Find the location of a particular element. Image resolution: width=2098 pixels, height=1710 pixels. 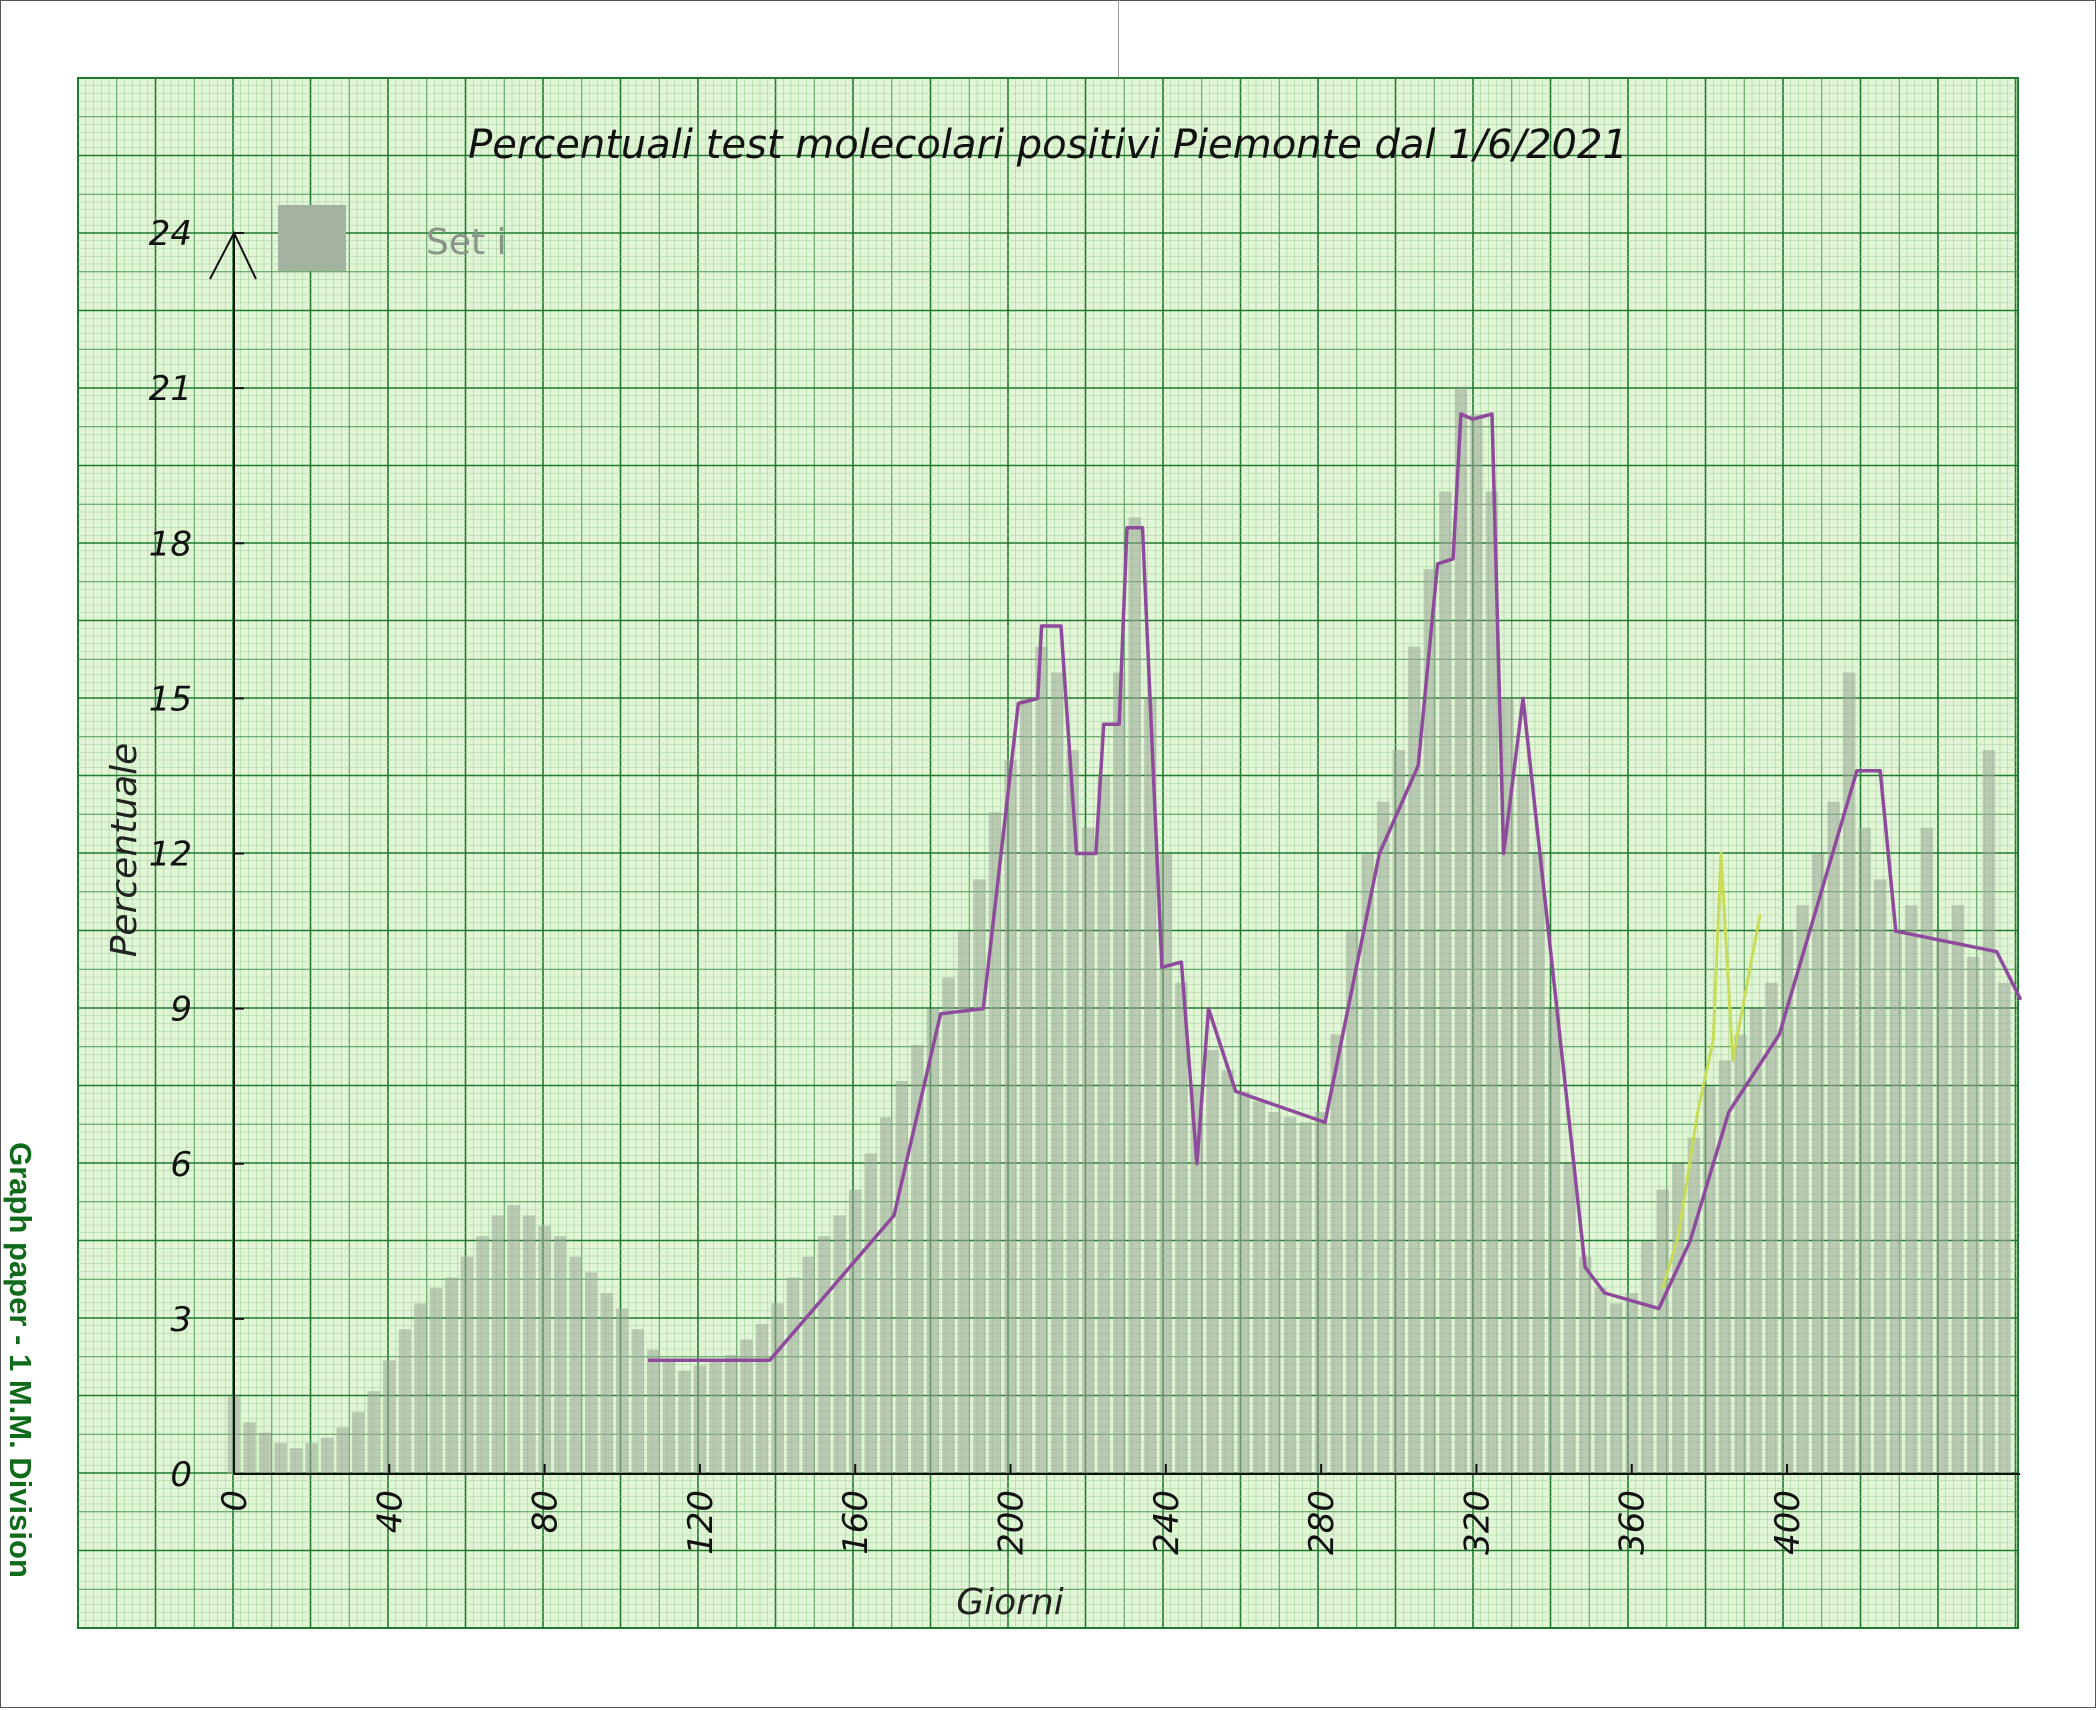

legend-label: Set i is located at coordinates (466, 242).